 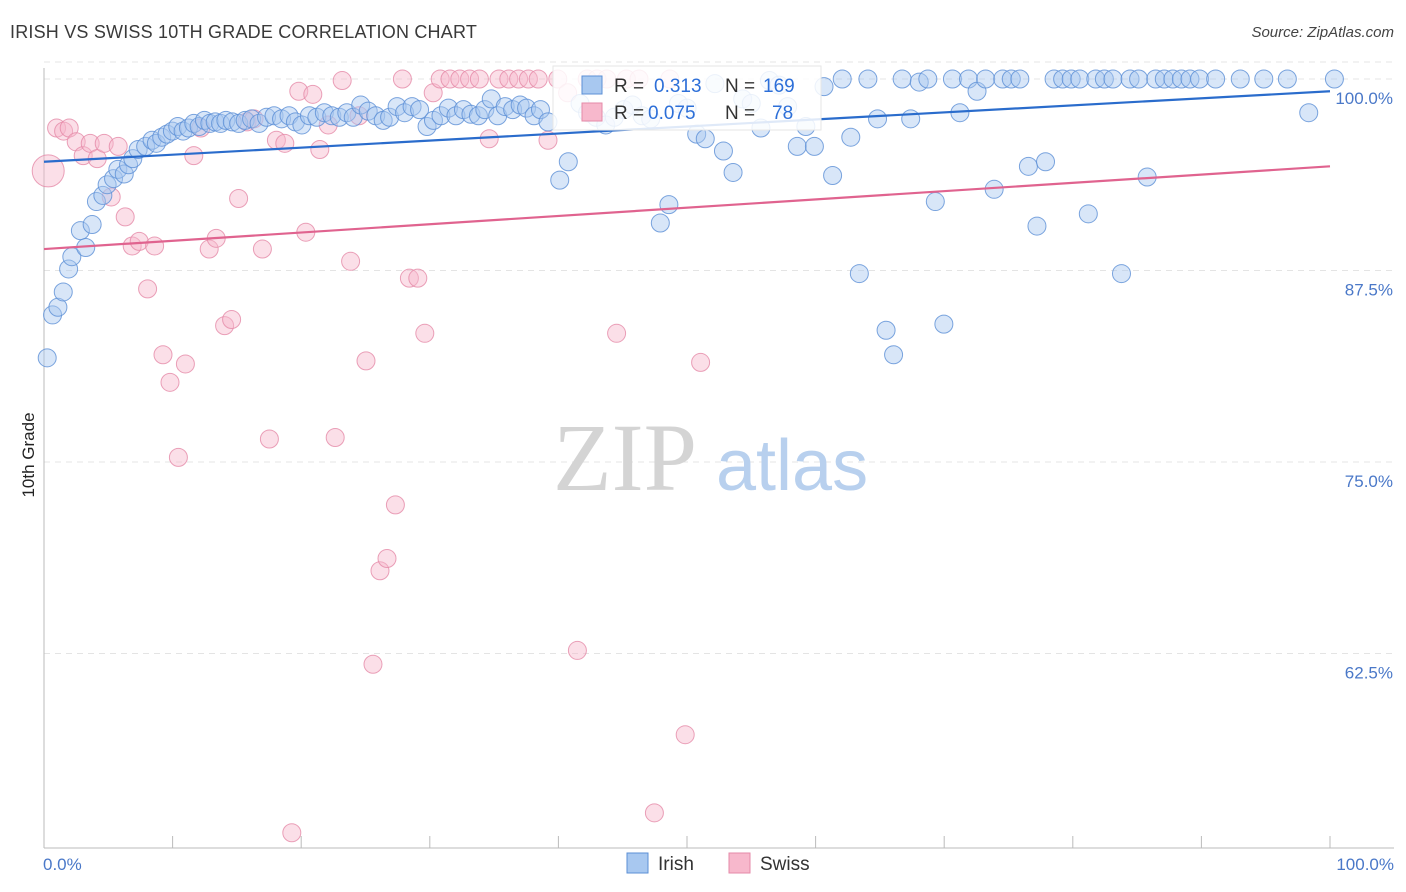 I want to click on watermark-zip: ZIP, so click(x=625, y=457).